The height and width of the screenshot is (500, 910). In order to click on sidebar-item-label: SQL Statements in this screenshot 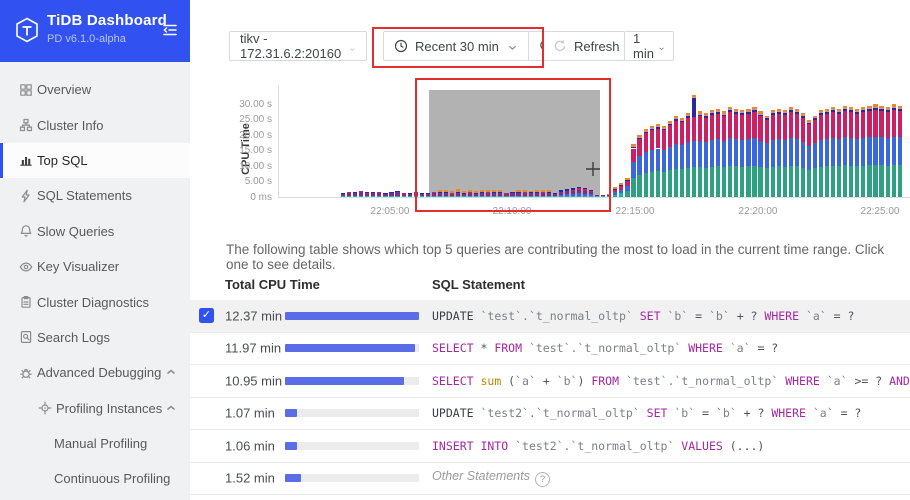, I will do `click(84, 196)`.